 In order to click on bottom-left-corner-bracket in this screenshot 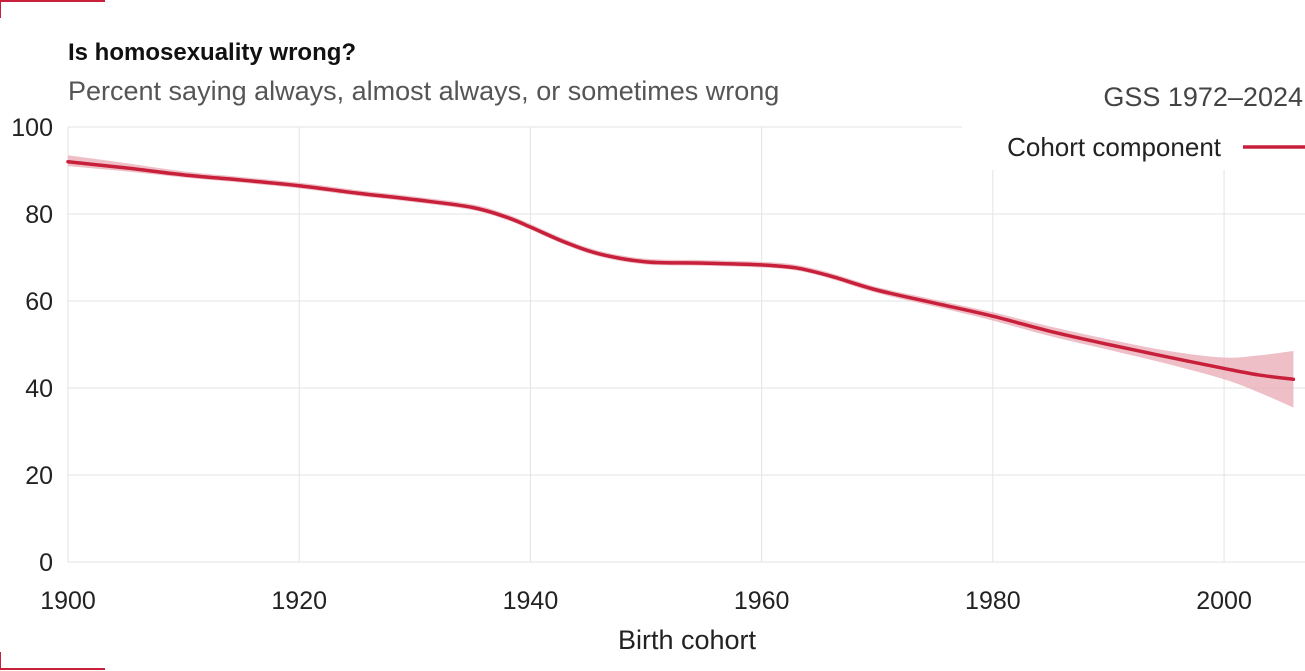, I will do `click(52, 661)`.